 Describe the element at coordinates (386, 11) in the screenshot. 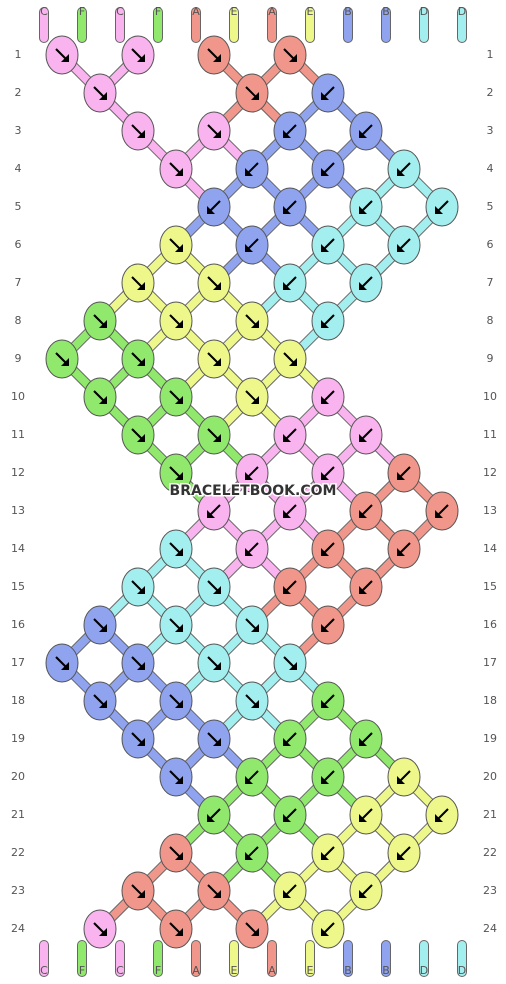

I see `top-label: B` at that location.